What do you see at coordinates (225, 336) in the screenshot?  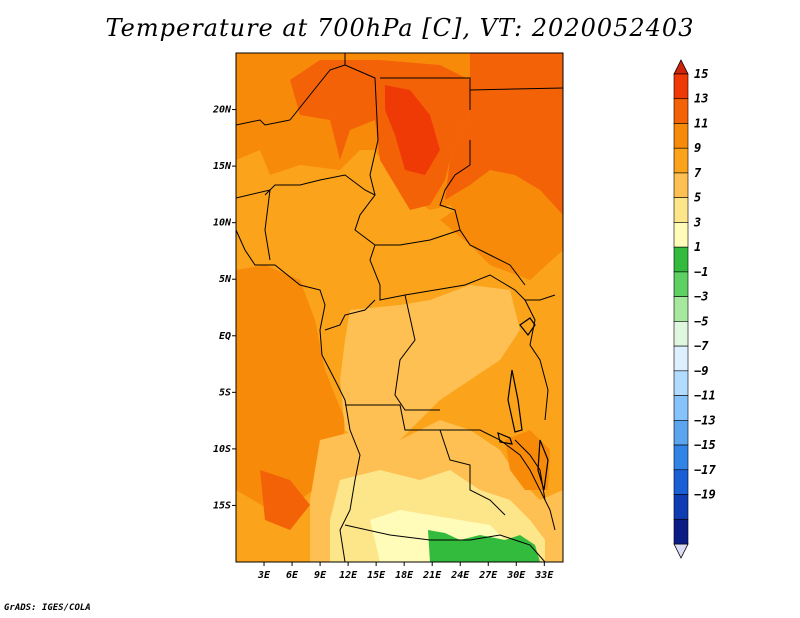 I see `lat-tick-label-4: EQ` at bounding box center [225, 336].